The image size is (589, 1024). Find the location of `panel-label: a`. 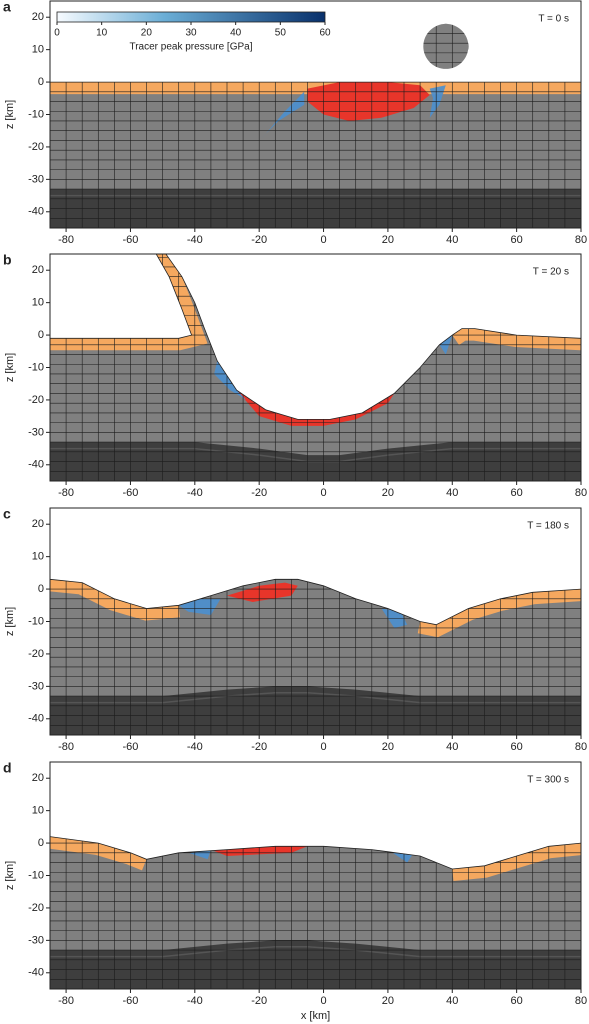

panel-label: a is located at coordinates (7, 7).